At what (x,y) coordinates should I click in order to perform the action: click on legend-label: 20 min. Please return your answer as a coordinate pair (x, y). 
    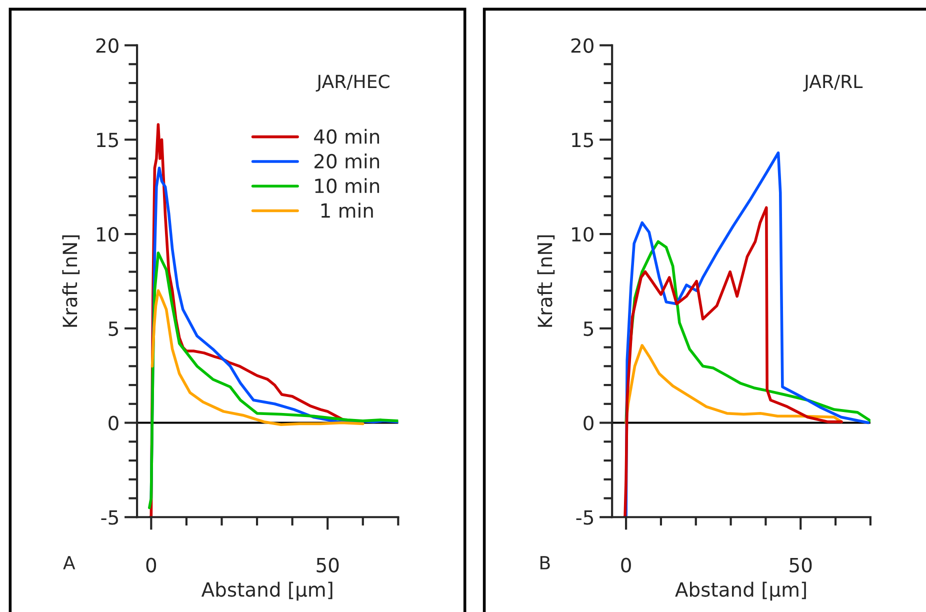
    Looking at the image, I should click on (347, 161).